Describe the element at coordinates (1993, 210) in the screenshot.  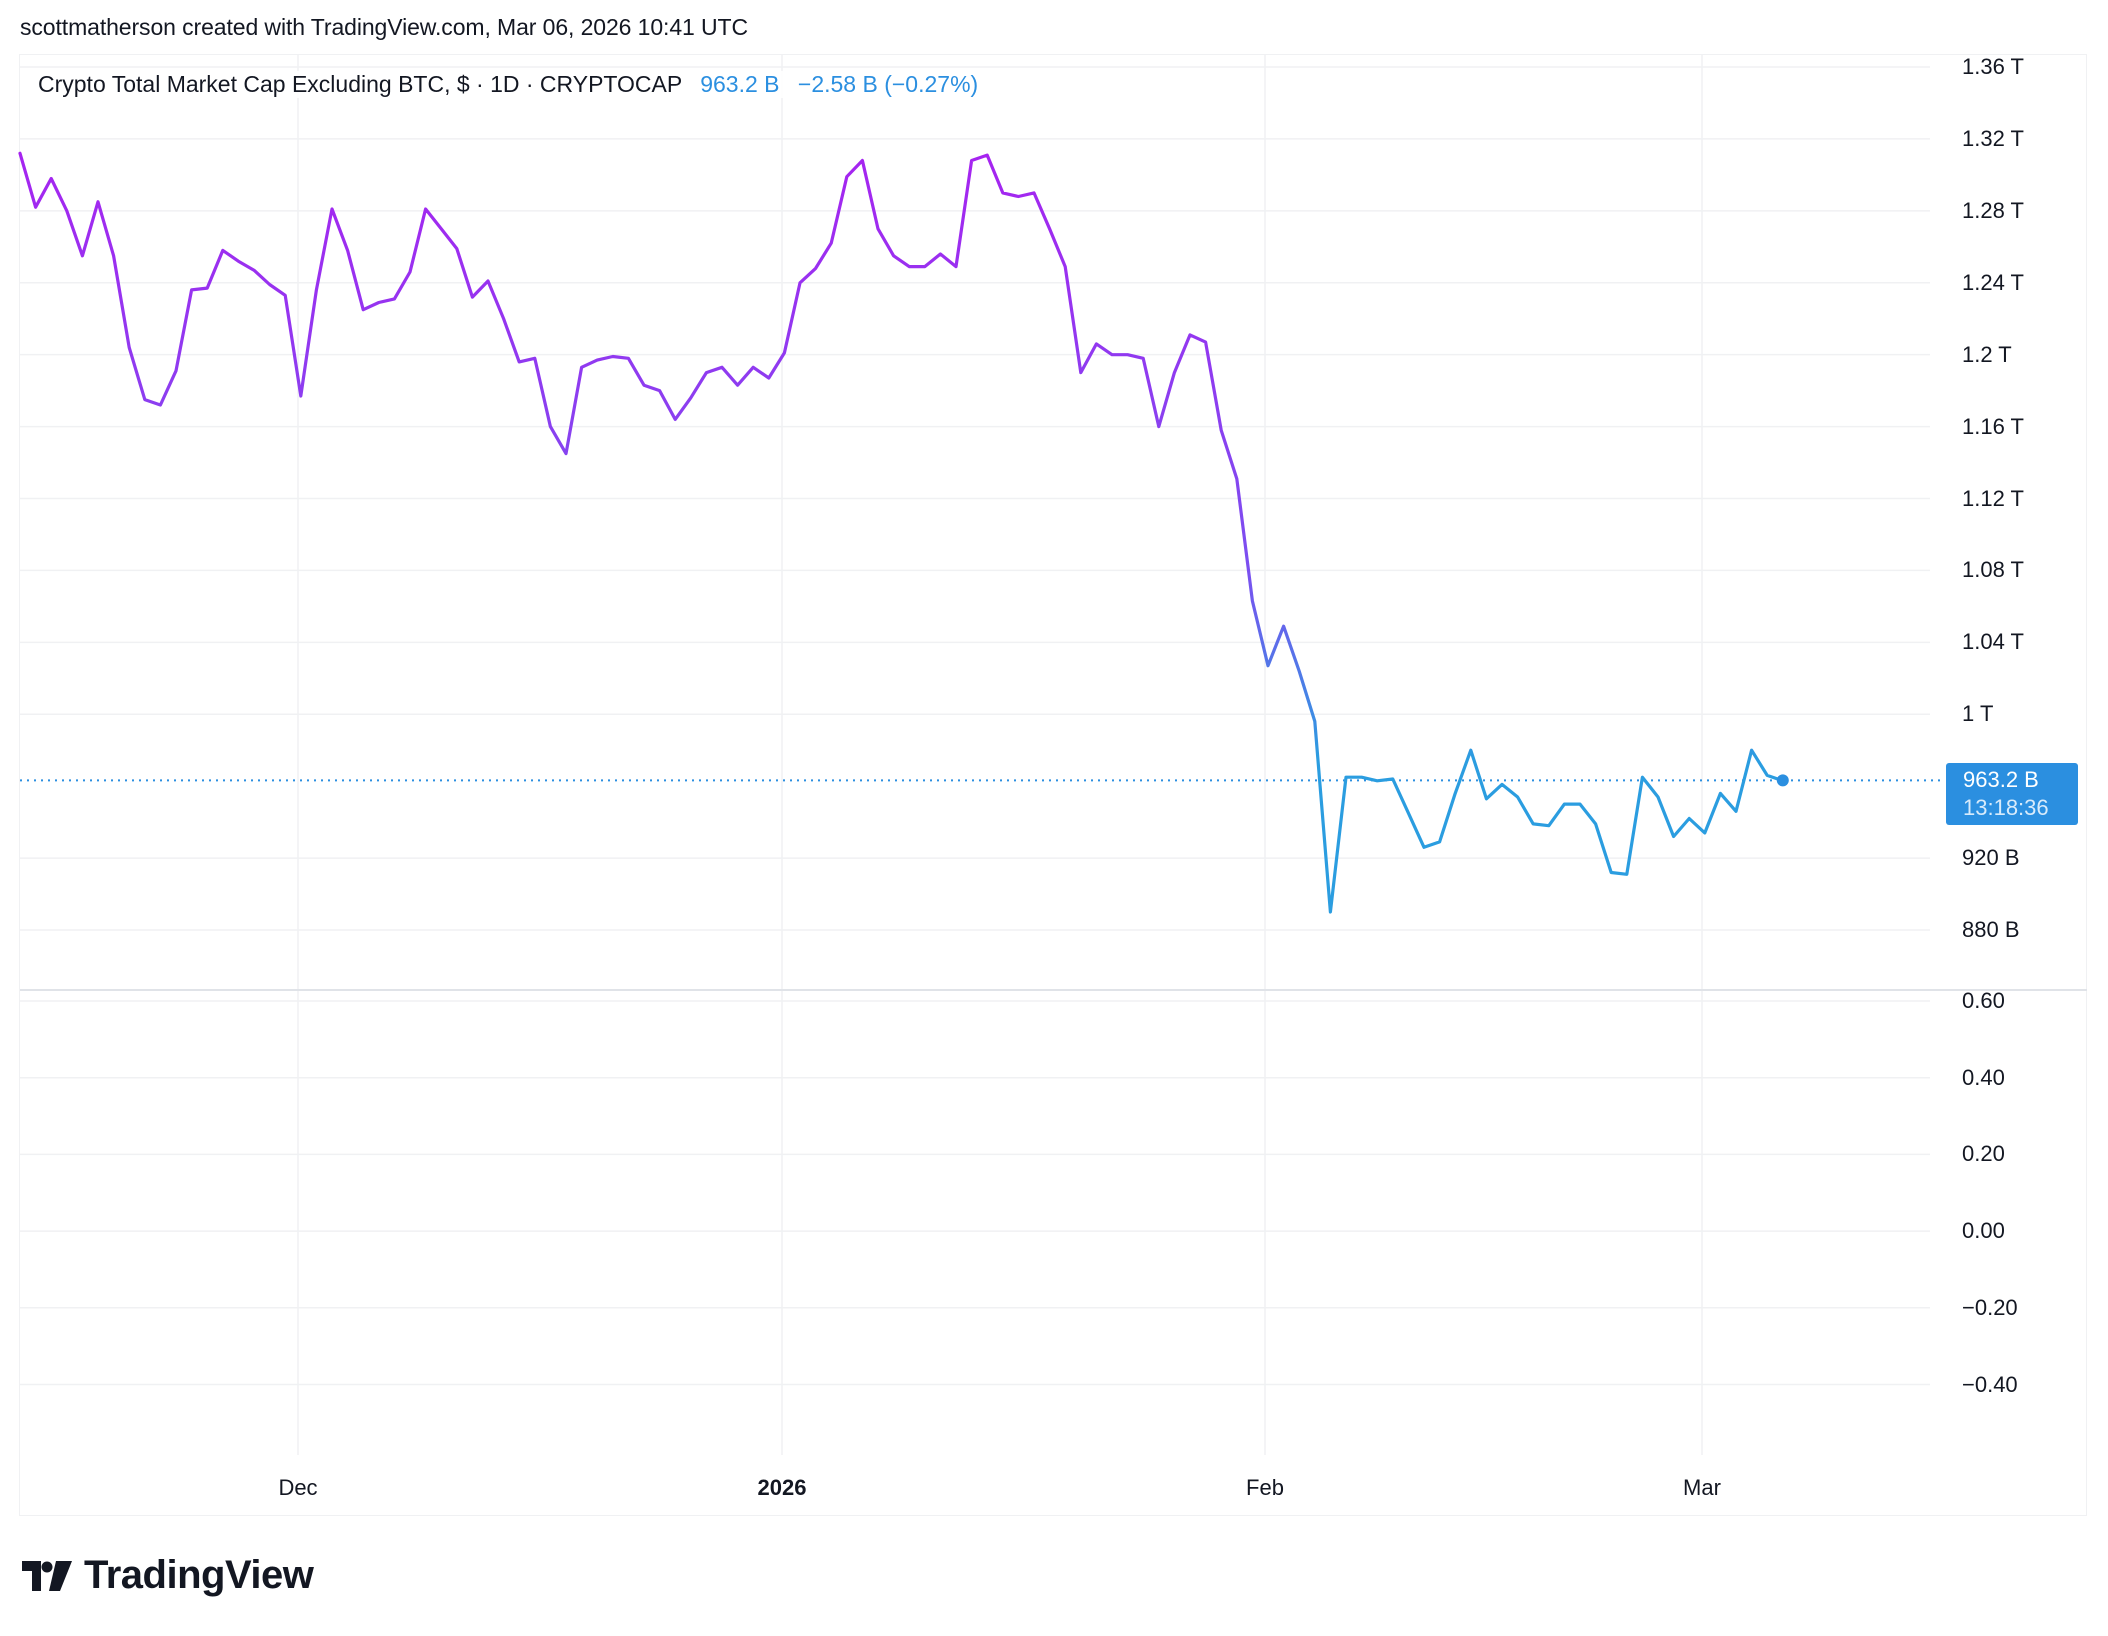
I see `price-axis-label: 1.28 T` at that location.